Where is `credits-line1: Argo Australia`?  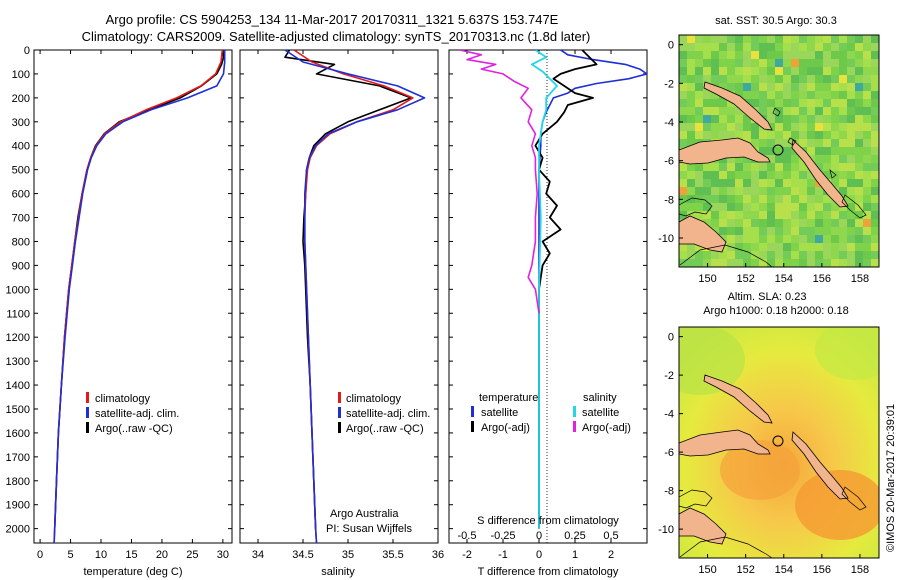
credits-line1: Argo Australia is located at coordinates (364, 514).